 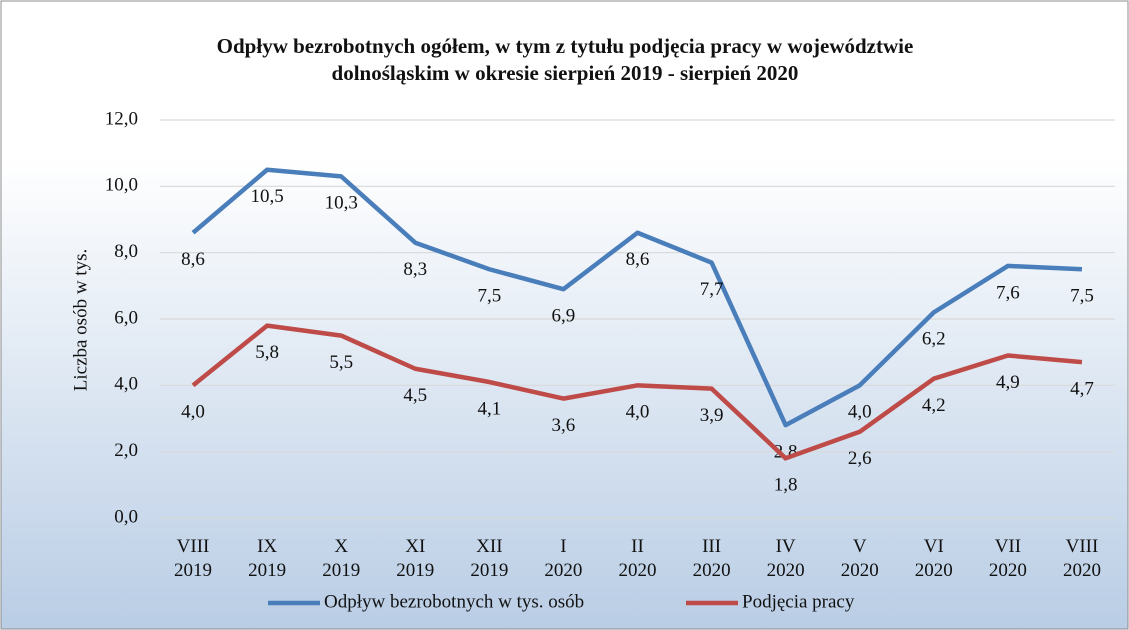 What do you see at coordinates (637, 546) in the screenshot?
I see `x-tick-label-line: II` at bounding box center [637, 546].